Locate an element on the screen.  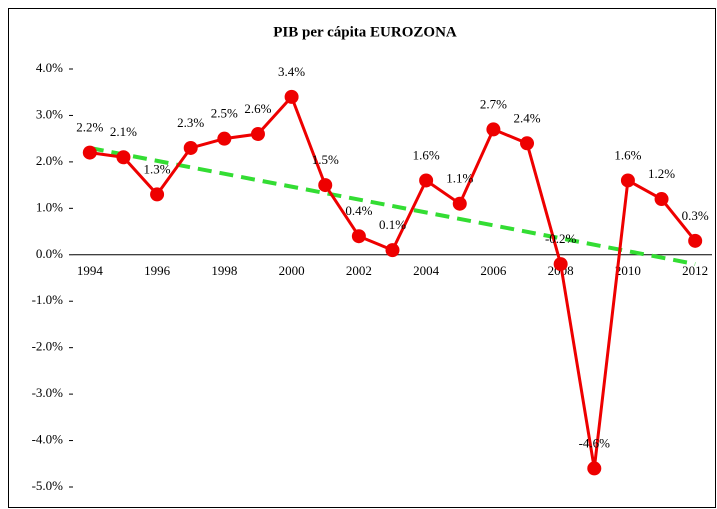
y-tick-label: -4.0% is located at coordinates (48, 439).